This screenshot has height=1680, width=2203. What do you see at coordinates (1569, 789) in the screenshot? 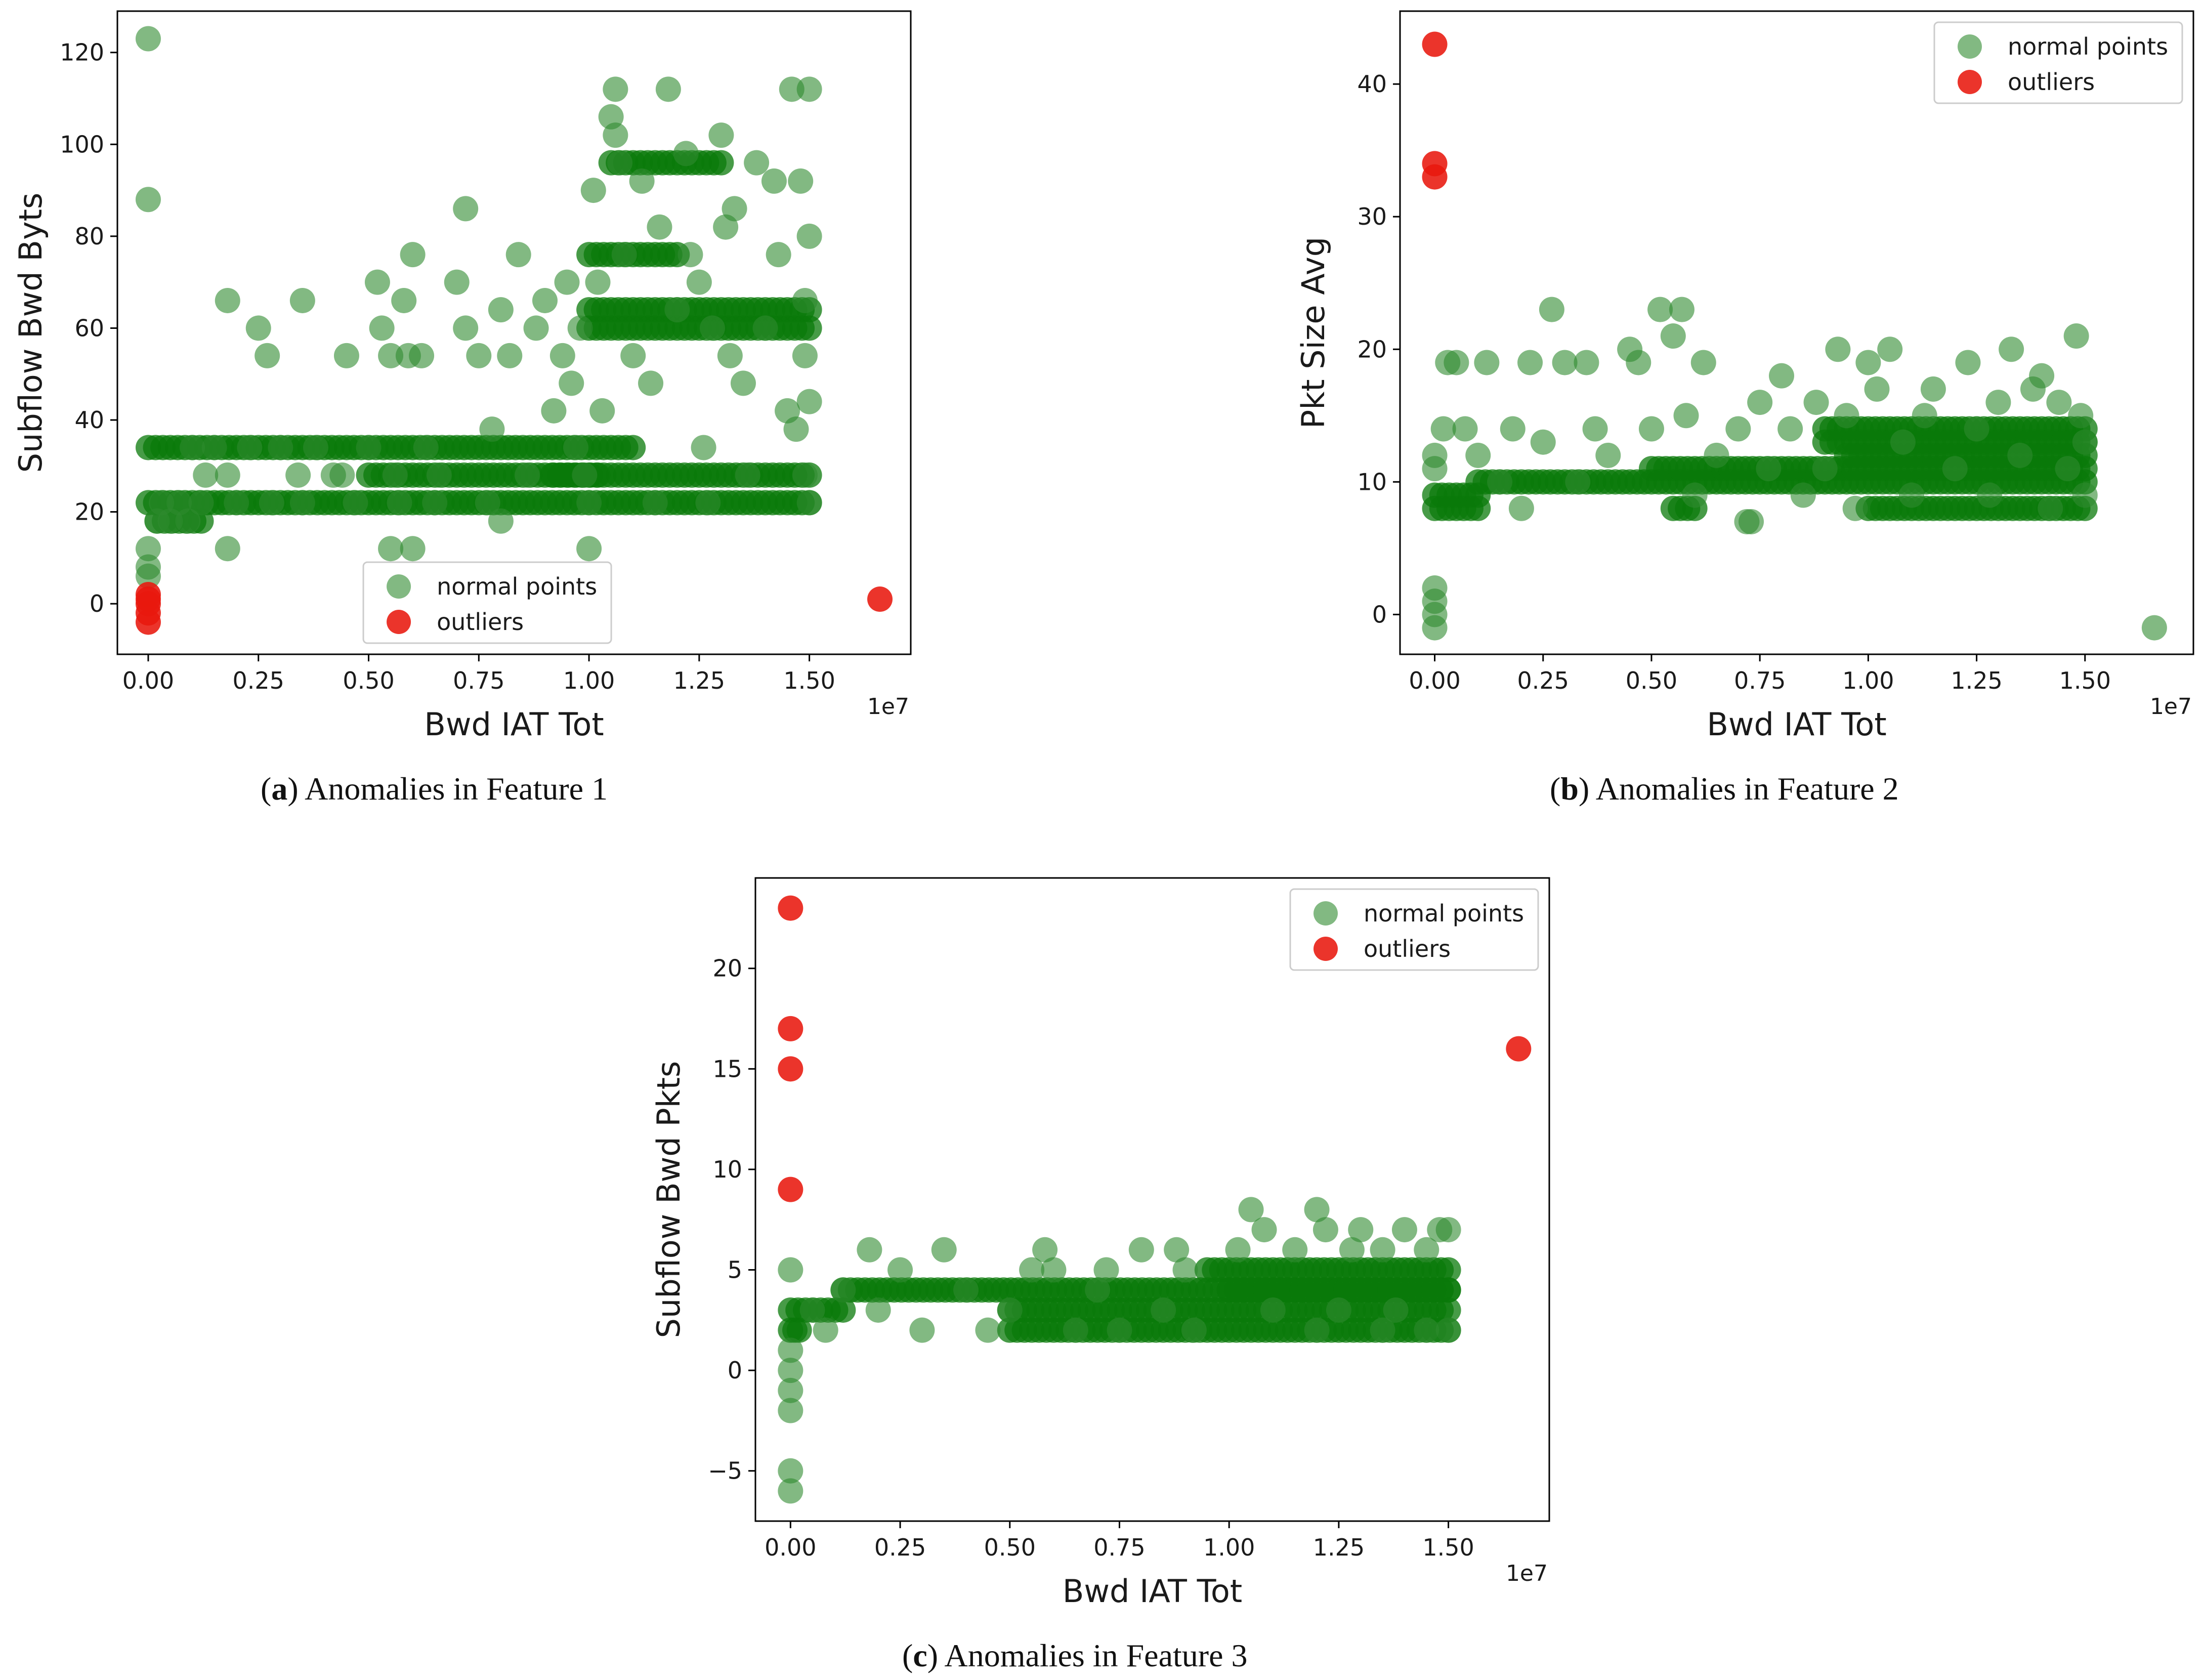
I see `caption-b-label: b` at bounding box center [1569, 789].